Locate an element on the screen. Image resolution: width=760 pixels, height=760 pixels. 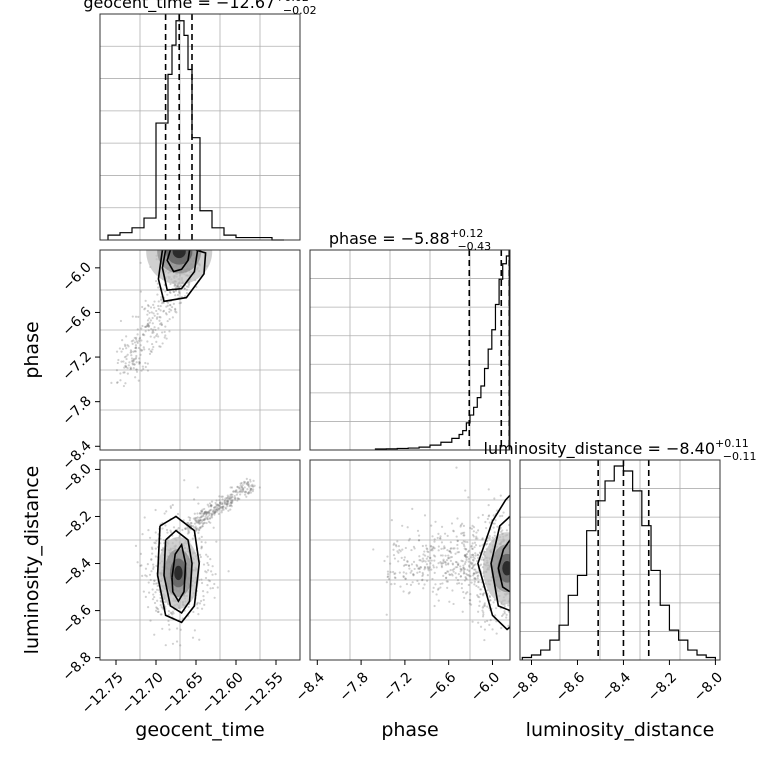
phase-vs-geocent-time is located at coordinates (200, 341).